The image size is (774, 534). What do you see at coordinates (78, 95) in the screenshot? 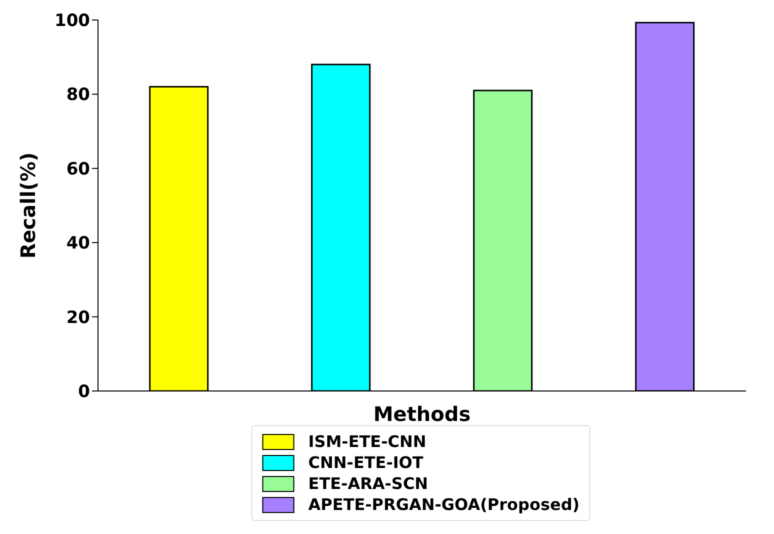
I see `y-tick-label: 80` at bounding box center [78, 95].